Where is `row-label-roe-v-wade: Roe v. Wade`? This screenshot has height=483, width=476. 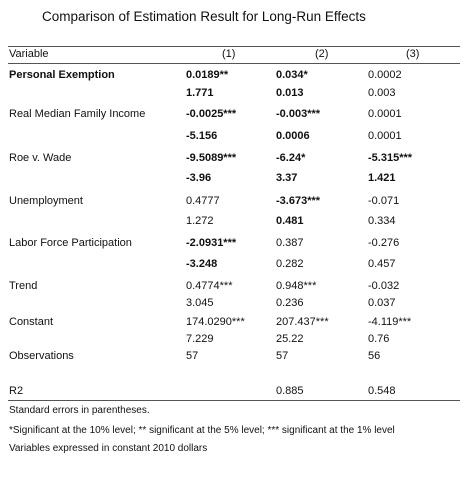 row-label-roe-v-wade: Roe v. Wade is located at coordinates (40, 158).